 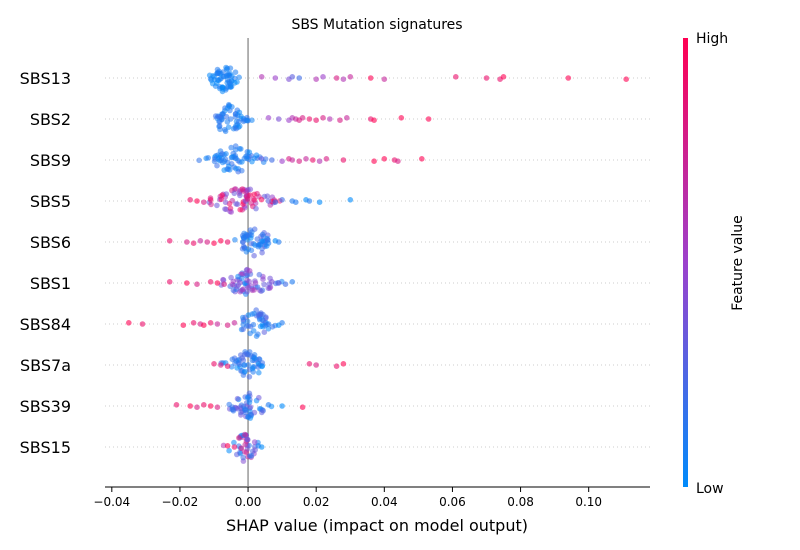 What do you see at coordinates (45, 78) in the screenshot?
I see `feature-label: SBS13` at bounding box center [45, 78].